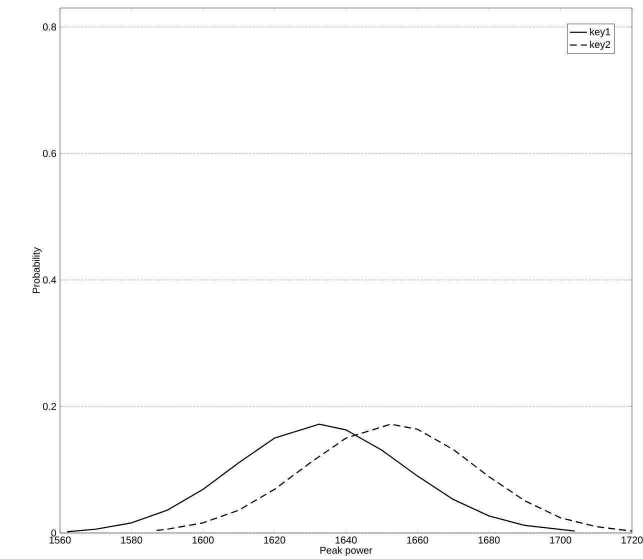 Image resolution: width=643 pixels, height=559 pixels. Describe the element at coordinates (417, 540) in the screenshot. I see `x-tick-label: 1660` at that location.